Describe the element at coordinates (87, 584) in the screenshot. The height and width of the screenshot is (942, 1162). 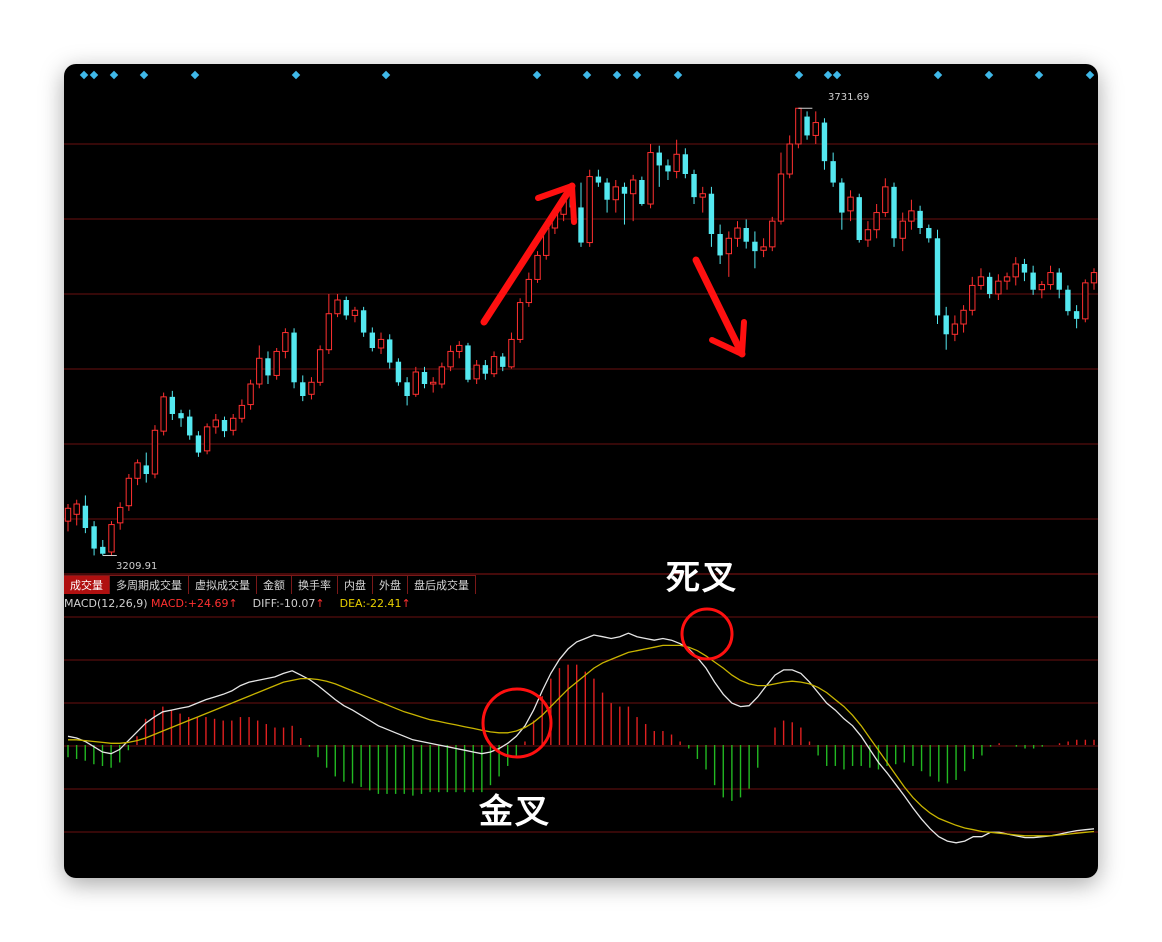
I see `tab-volume: 成交量` at that location.